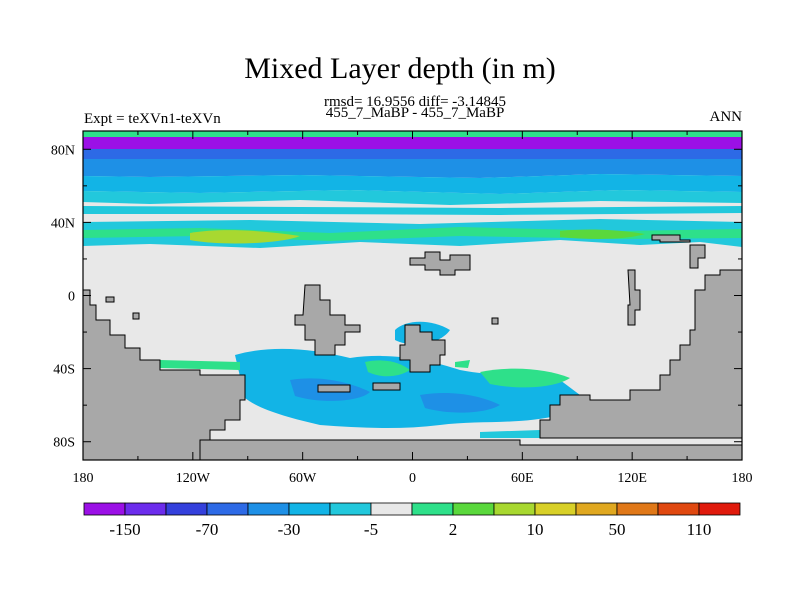 The height and width of the screenshot is (600, 800). What do you see at coordinates (371, 529) in the screenshot?
I see `colorbar-label: -5` at bounding box center [371, 529].